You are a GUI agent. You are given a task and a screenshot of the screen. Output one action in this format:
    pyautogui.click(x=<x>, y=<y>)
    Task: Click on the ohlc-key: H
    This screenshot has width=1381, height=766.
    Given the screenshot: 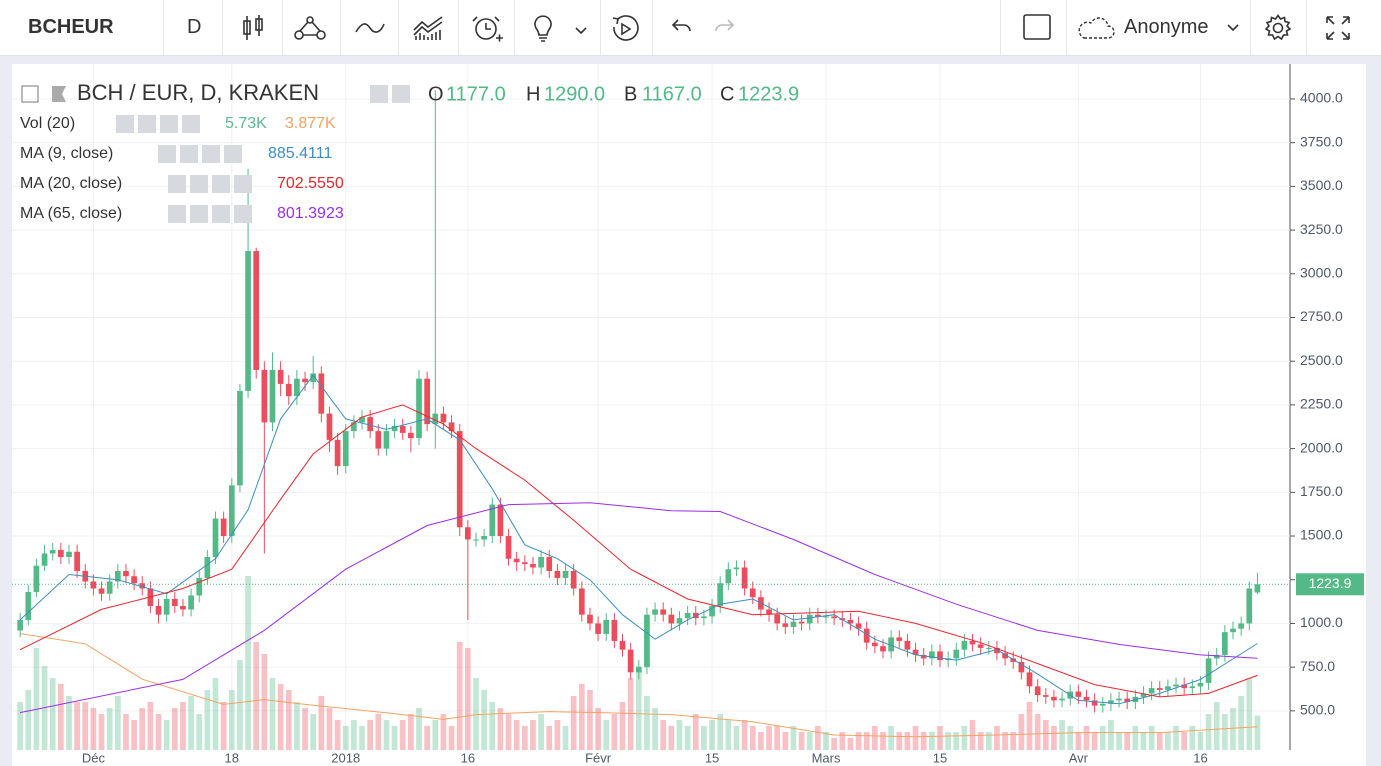 What is the action you would take?
    pyautogui.click(x=533, y=94)
    